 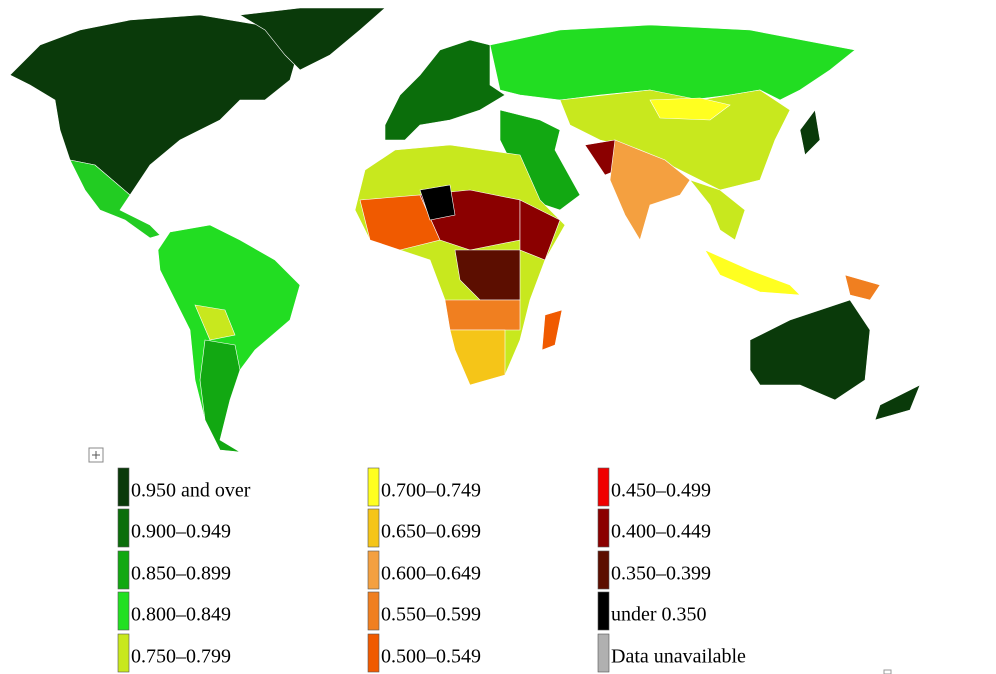 What do you see at coordinates (181, 657) in the screenshot?
I see `legend-label: 0.750–0.799` at bounding box center [181, 657].